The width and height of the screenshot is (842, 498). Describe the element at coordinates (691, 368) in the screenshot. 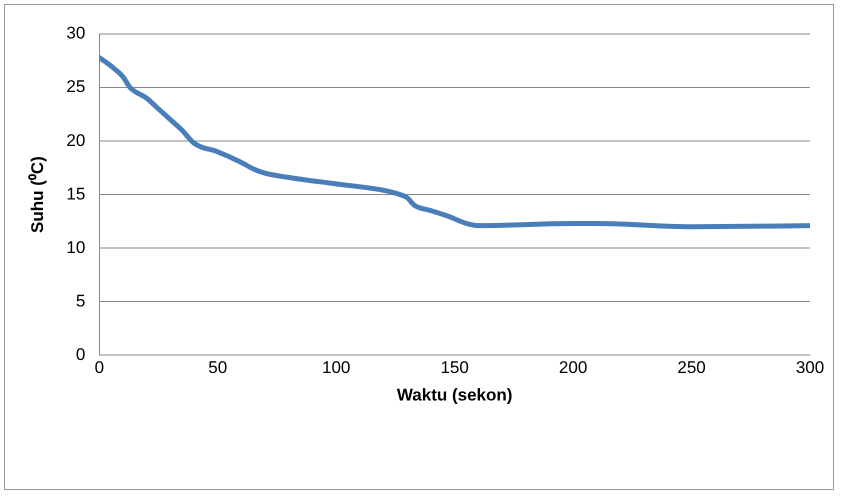

I see `x-tick-label: 250` at that location.